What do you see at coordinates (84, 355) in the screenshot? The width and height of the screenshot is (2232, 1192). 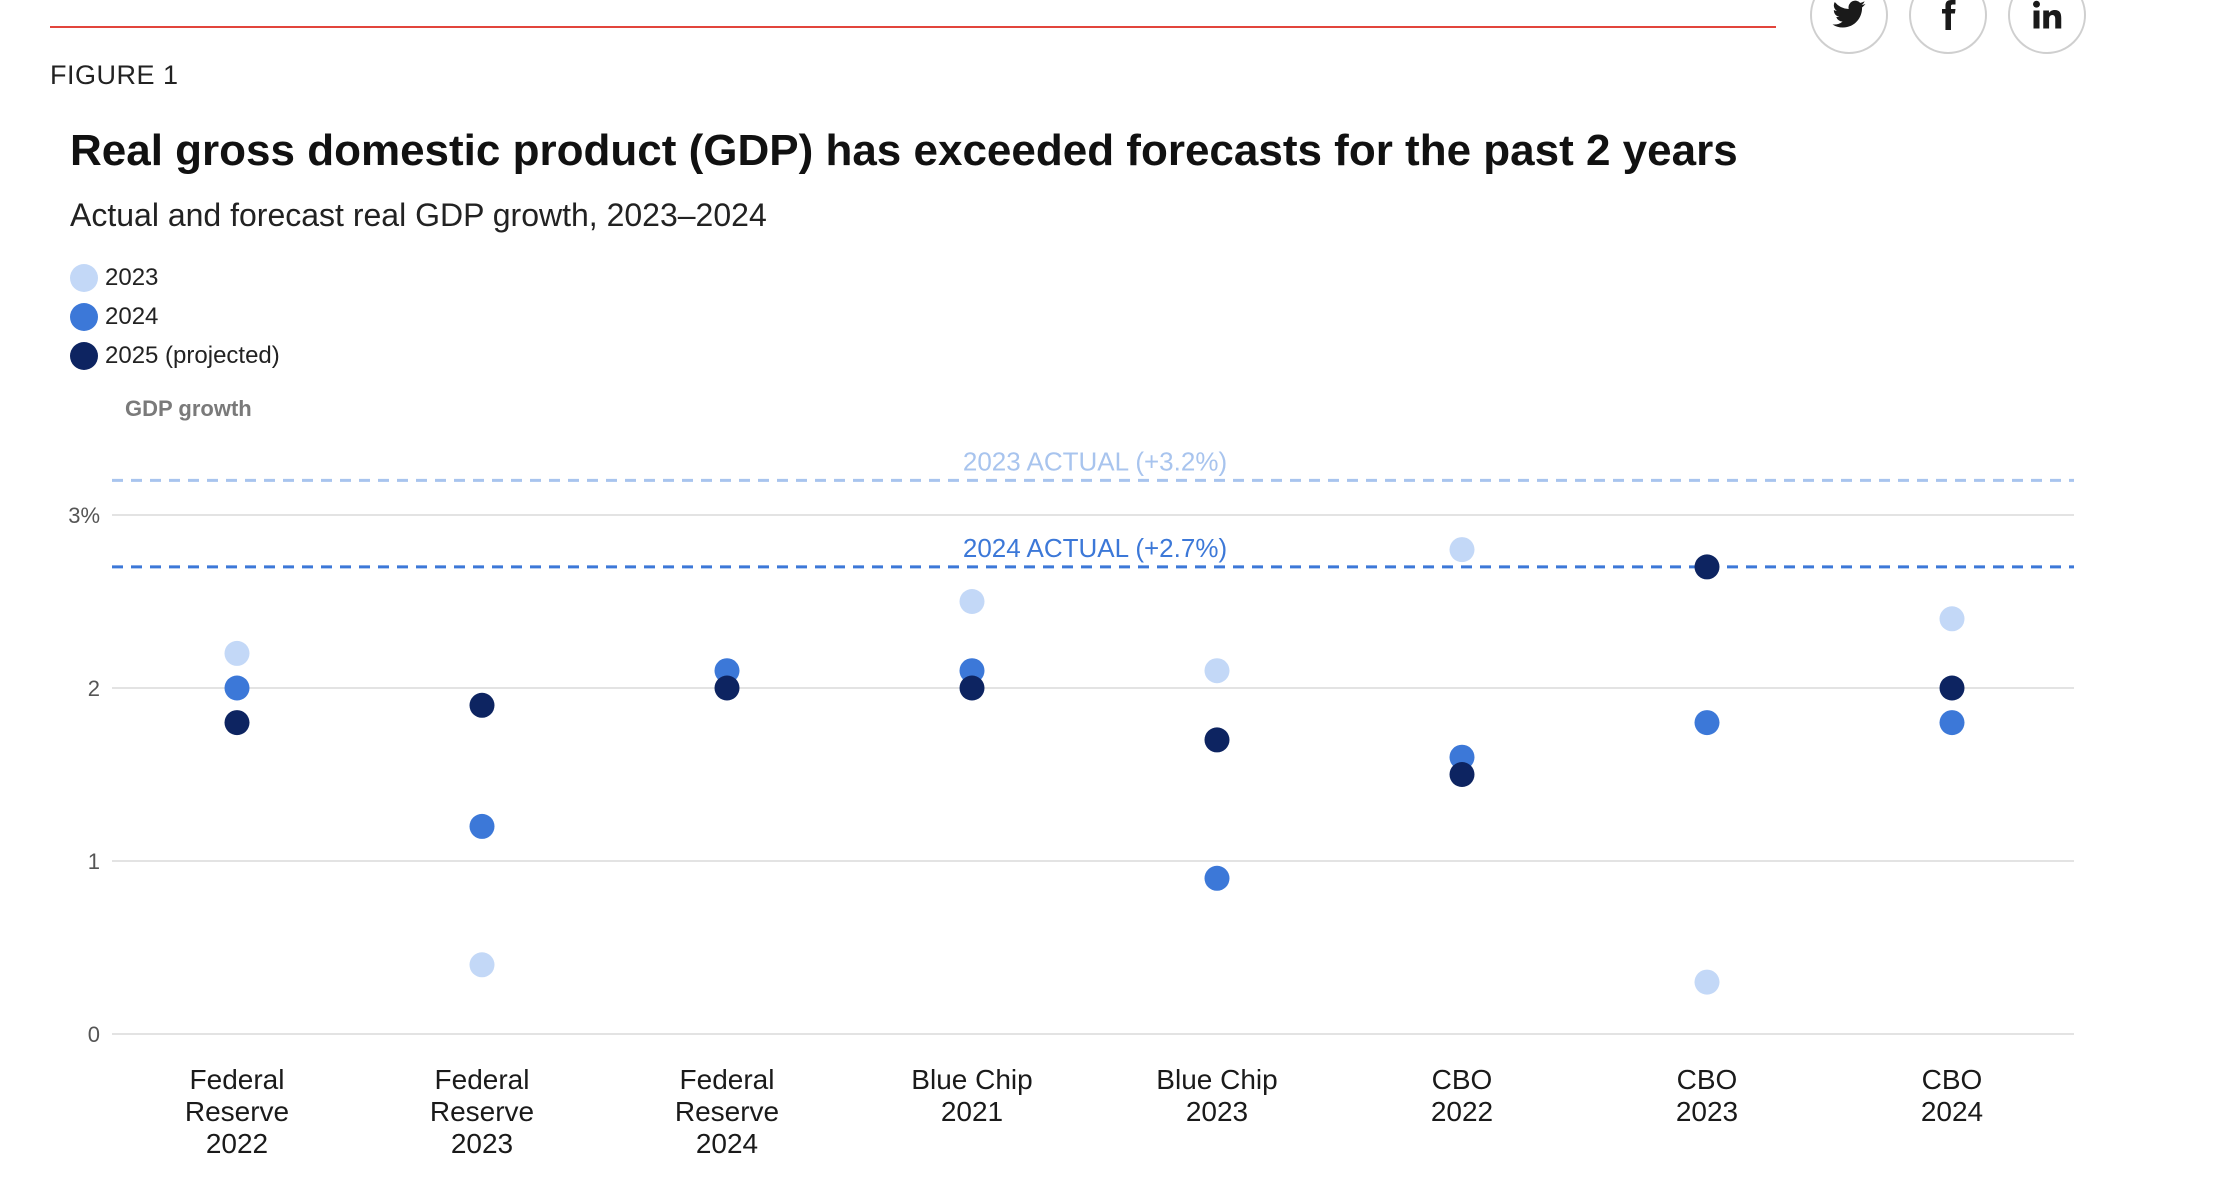 I see `legend-swatch-2025` at bounding box center [84, 355].